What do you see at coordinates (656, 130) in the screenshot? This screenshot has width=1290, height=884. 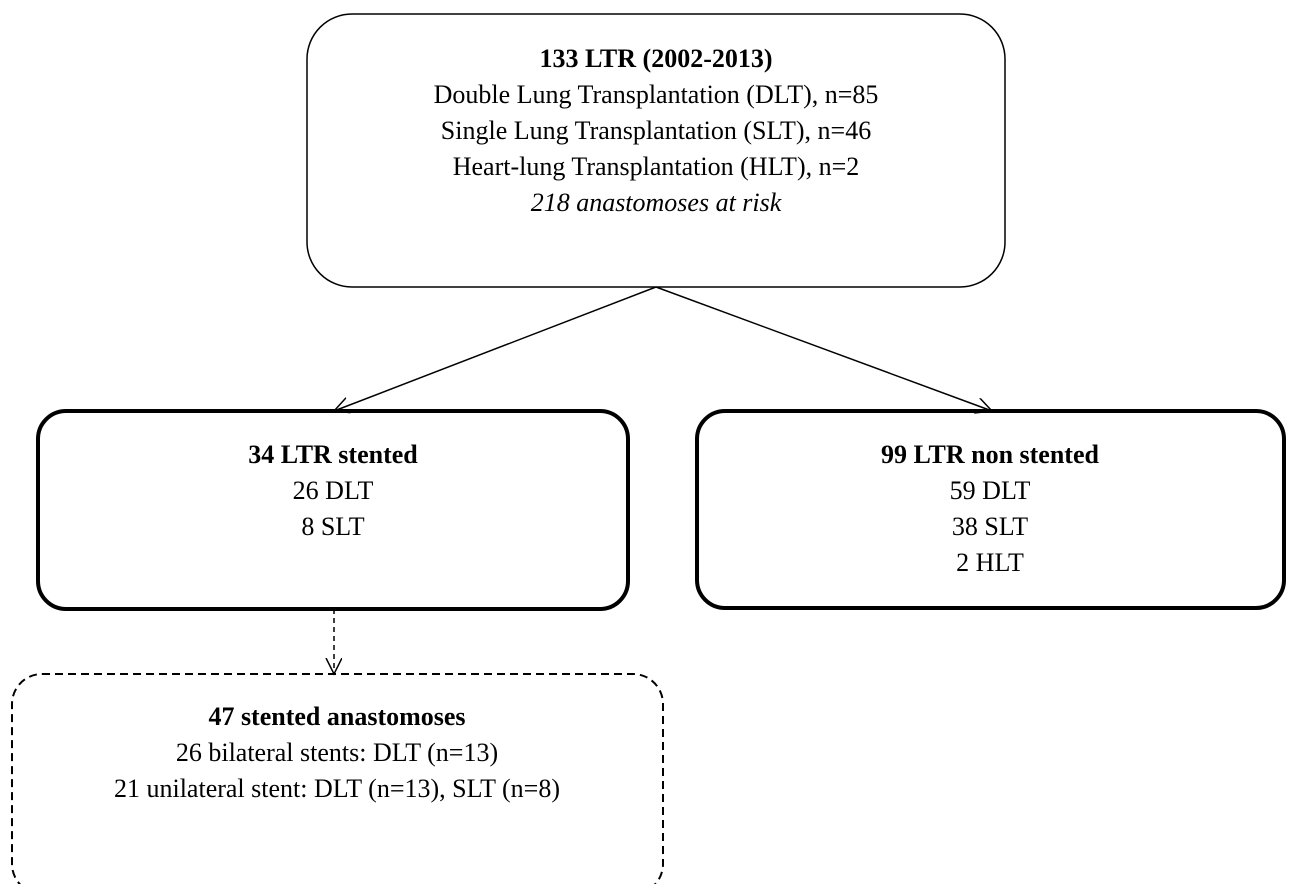 I see `node-line: Single Lung Transplantation (SLT), n=46` at bounding box center [656, 130].